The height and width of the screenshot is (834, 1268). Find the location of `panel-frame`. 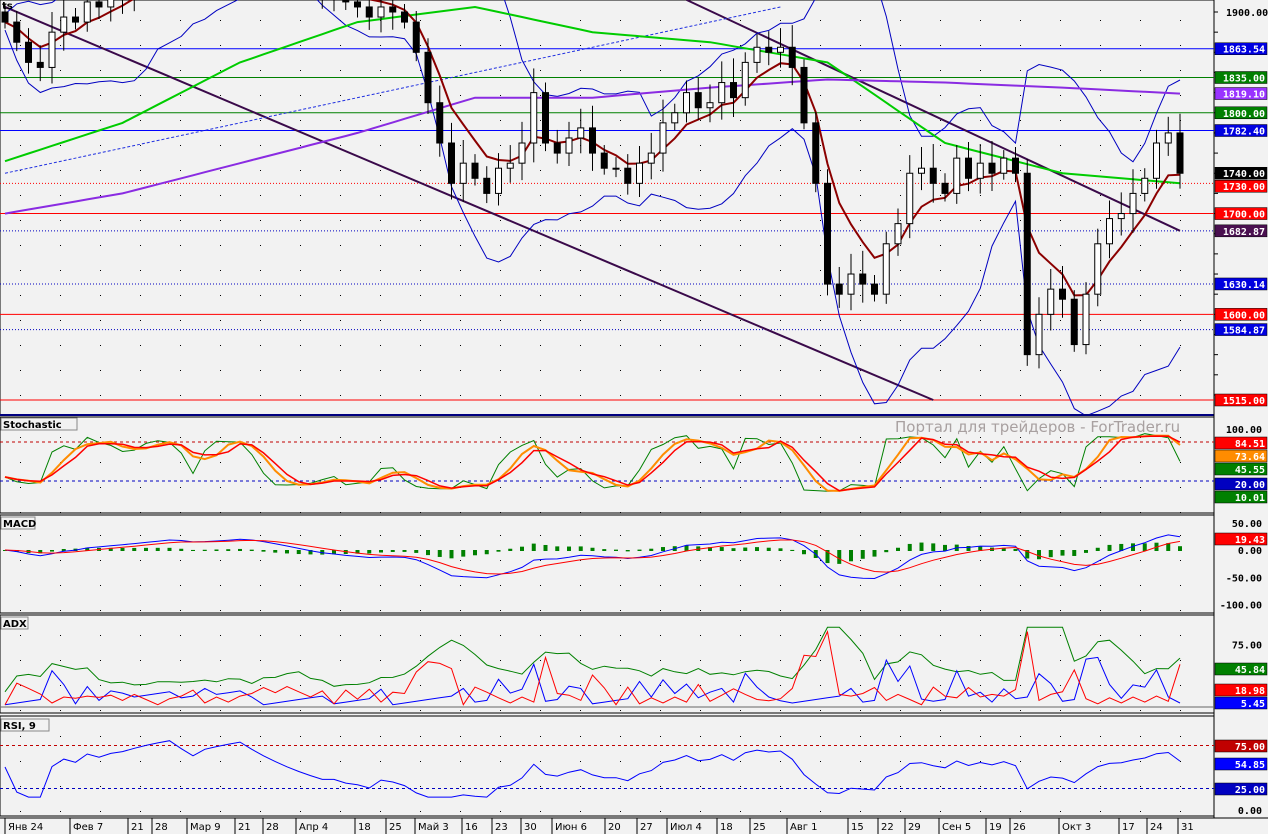

panel-frame is located at coordinates (607, 564).